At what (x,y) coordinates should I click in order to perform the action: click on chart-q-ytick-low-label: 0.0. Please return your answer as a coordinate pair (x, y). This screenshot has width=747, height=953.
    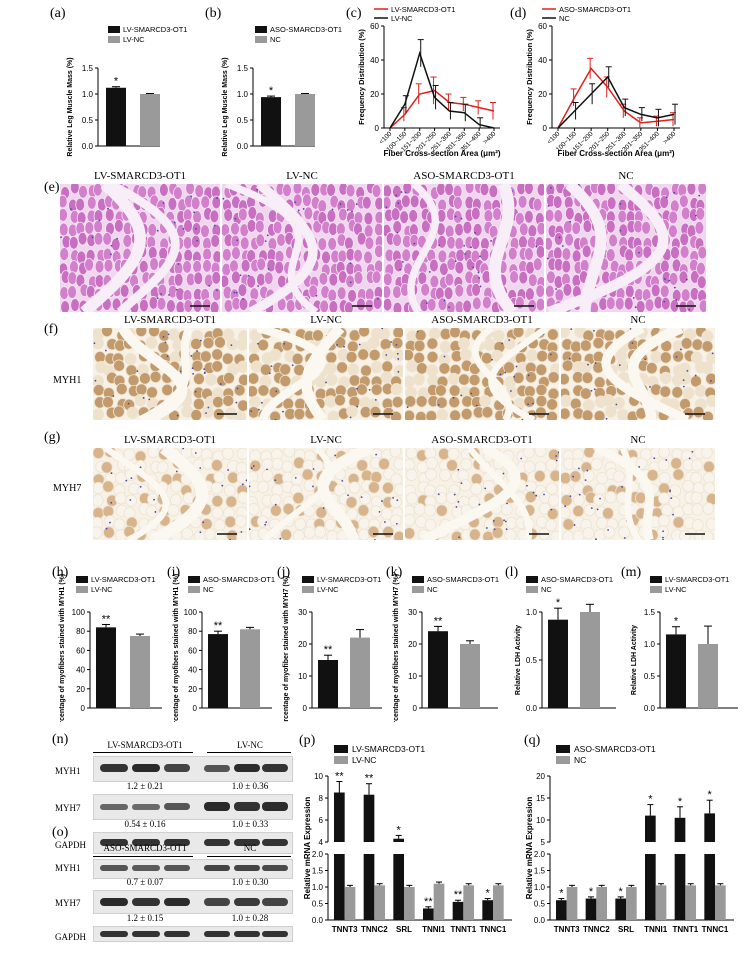
    Looking at the image, I should click on (540, 920).